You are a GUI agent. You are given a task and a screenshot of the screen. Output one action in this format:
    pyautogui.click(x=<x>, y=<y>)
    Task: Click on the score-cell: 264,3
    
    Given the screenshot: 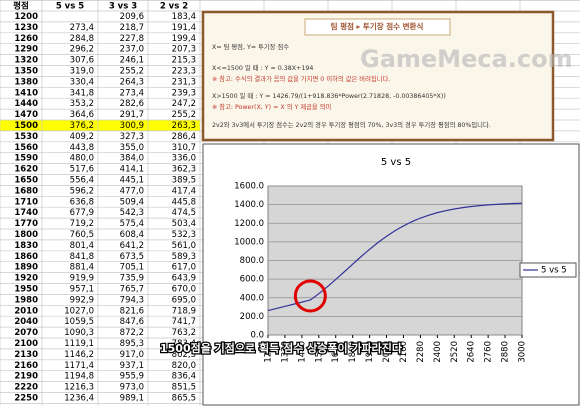 What is the action you would take?
    pyautogui.click(x=132, y=82)
    